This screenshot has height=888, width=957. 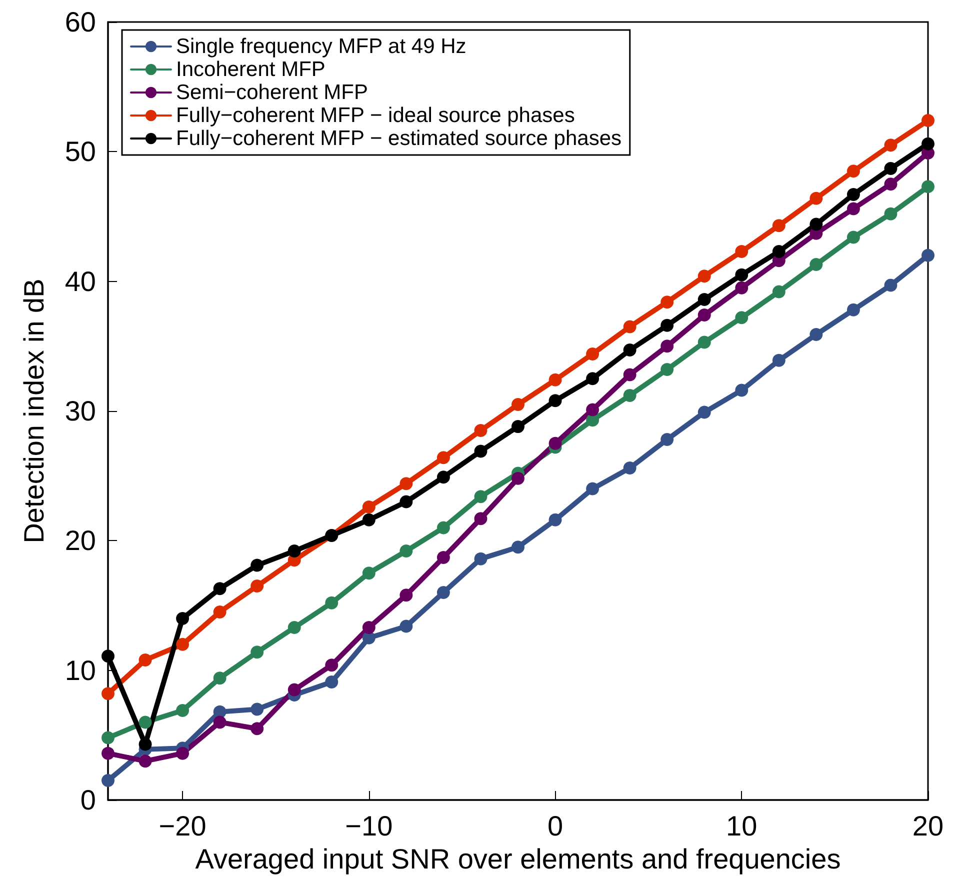 What do you see at coordinates (321, 46) in the screenshot?
I see `legend-label: Single frequency MFP at 49 Hz` at bounding box center [321, 46].